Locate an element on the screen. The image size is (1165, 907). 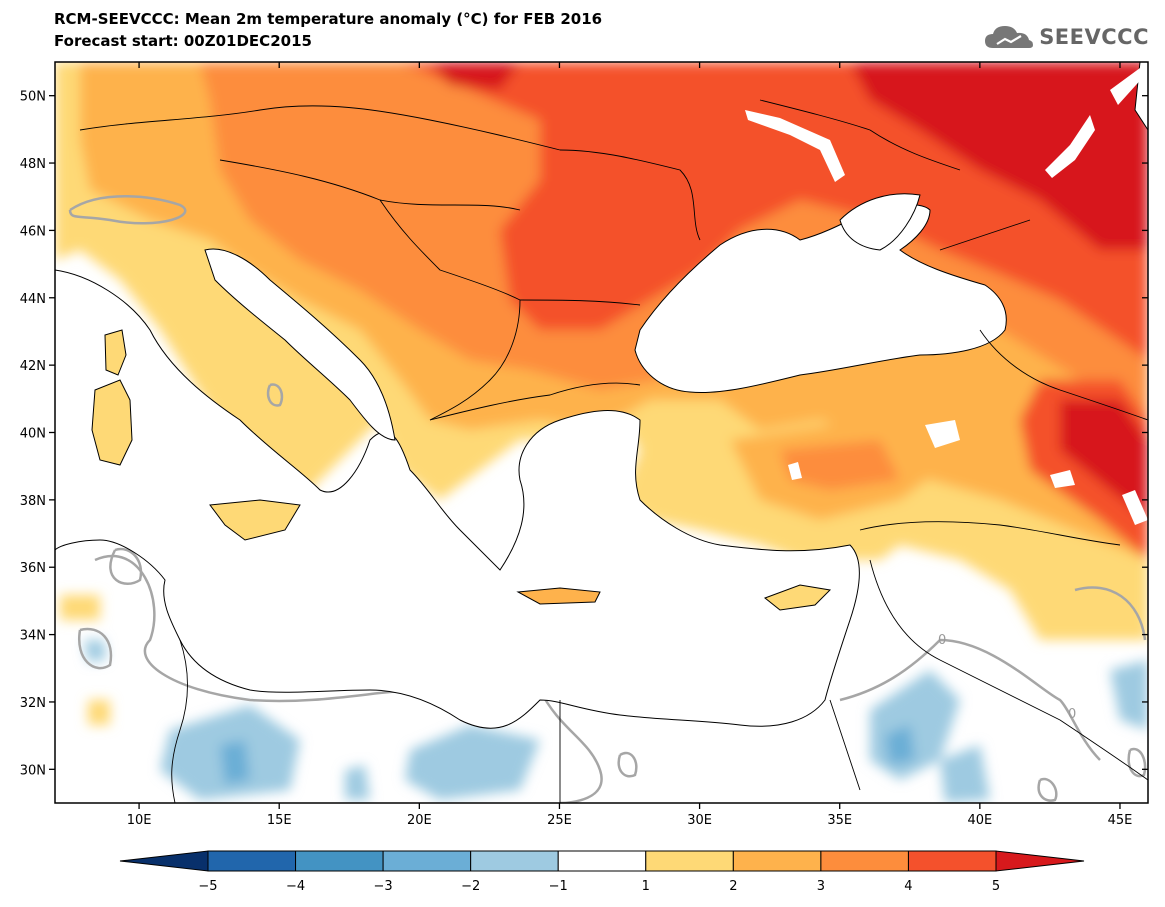
lat-tick-label-5: 40N is located at coordinates (33, 434).